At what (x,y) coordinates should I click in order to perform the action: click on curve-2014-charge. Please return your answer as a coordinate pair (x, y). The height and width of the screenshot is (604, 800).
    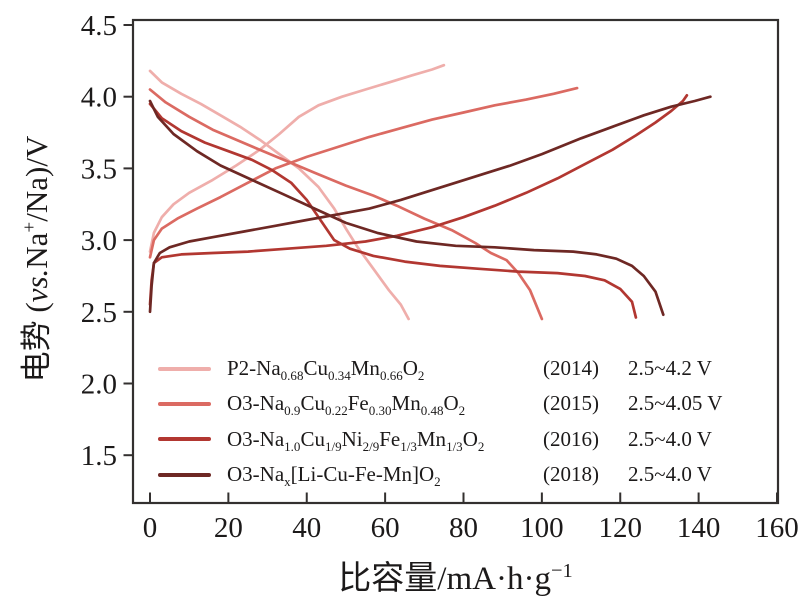
    Looking at the image, I should click on (297, 158).